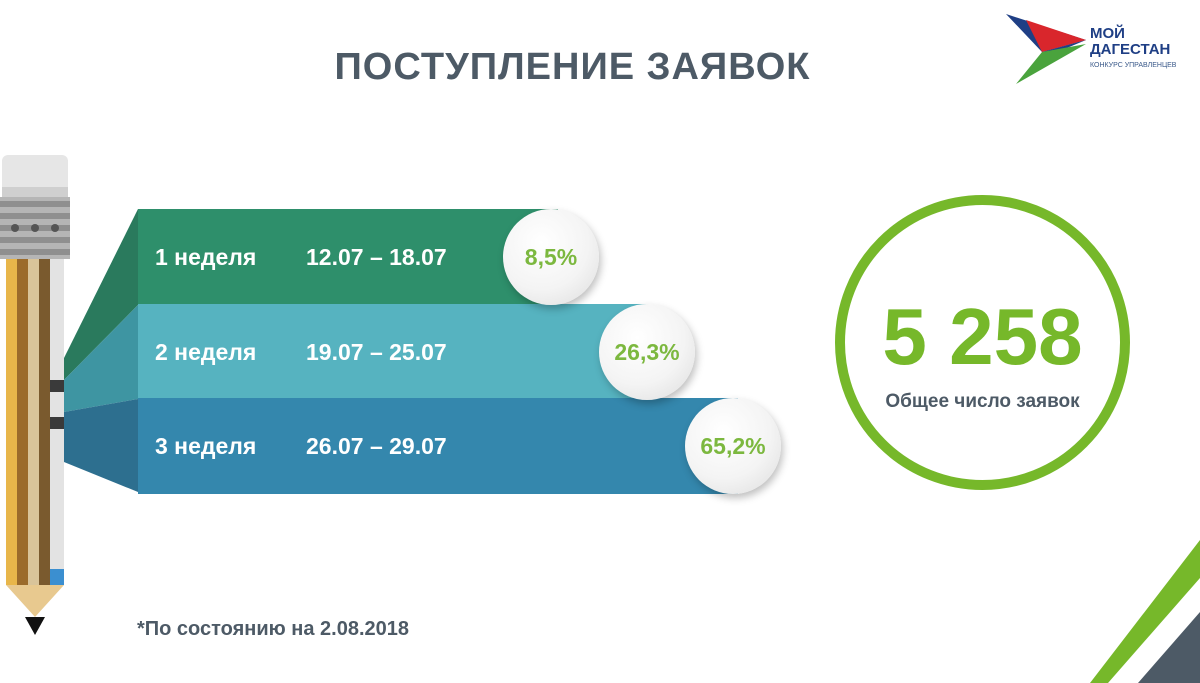  Describe the element at coordinates (982, 336) in the screenshot. I see `total-applications-value: 5 258` at that location.